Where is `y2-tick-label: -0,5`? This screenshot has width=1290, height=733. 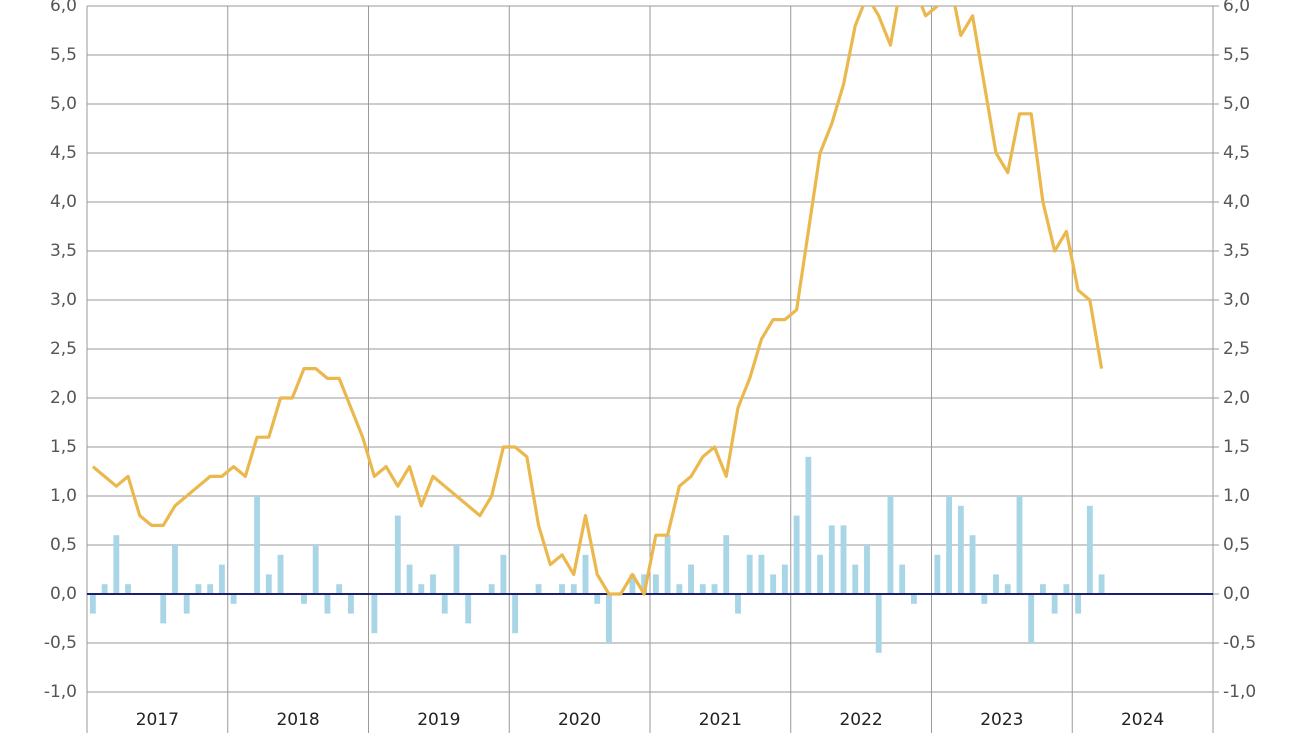
y2-tick-label: -0,5 is located at coordinates (1239, 643).